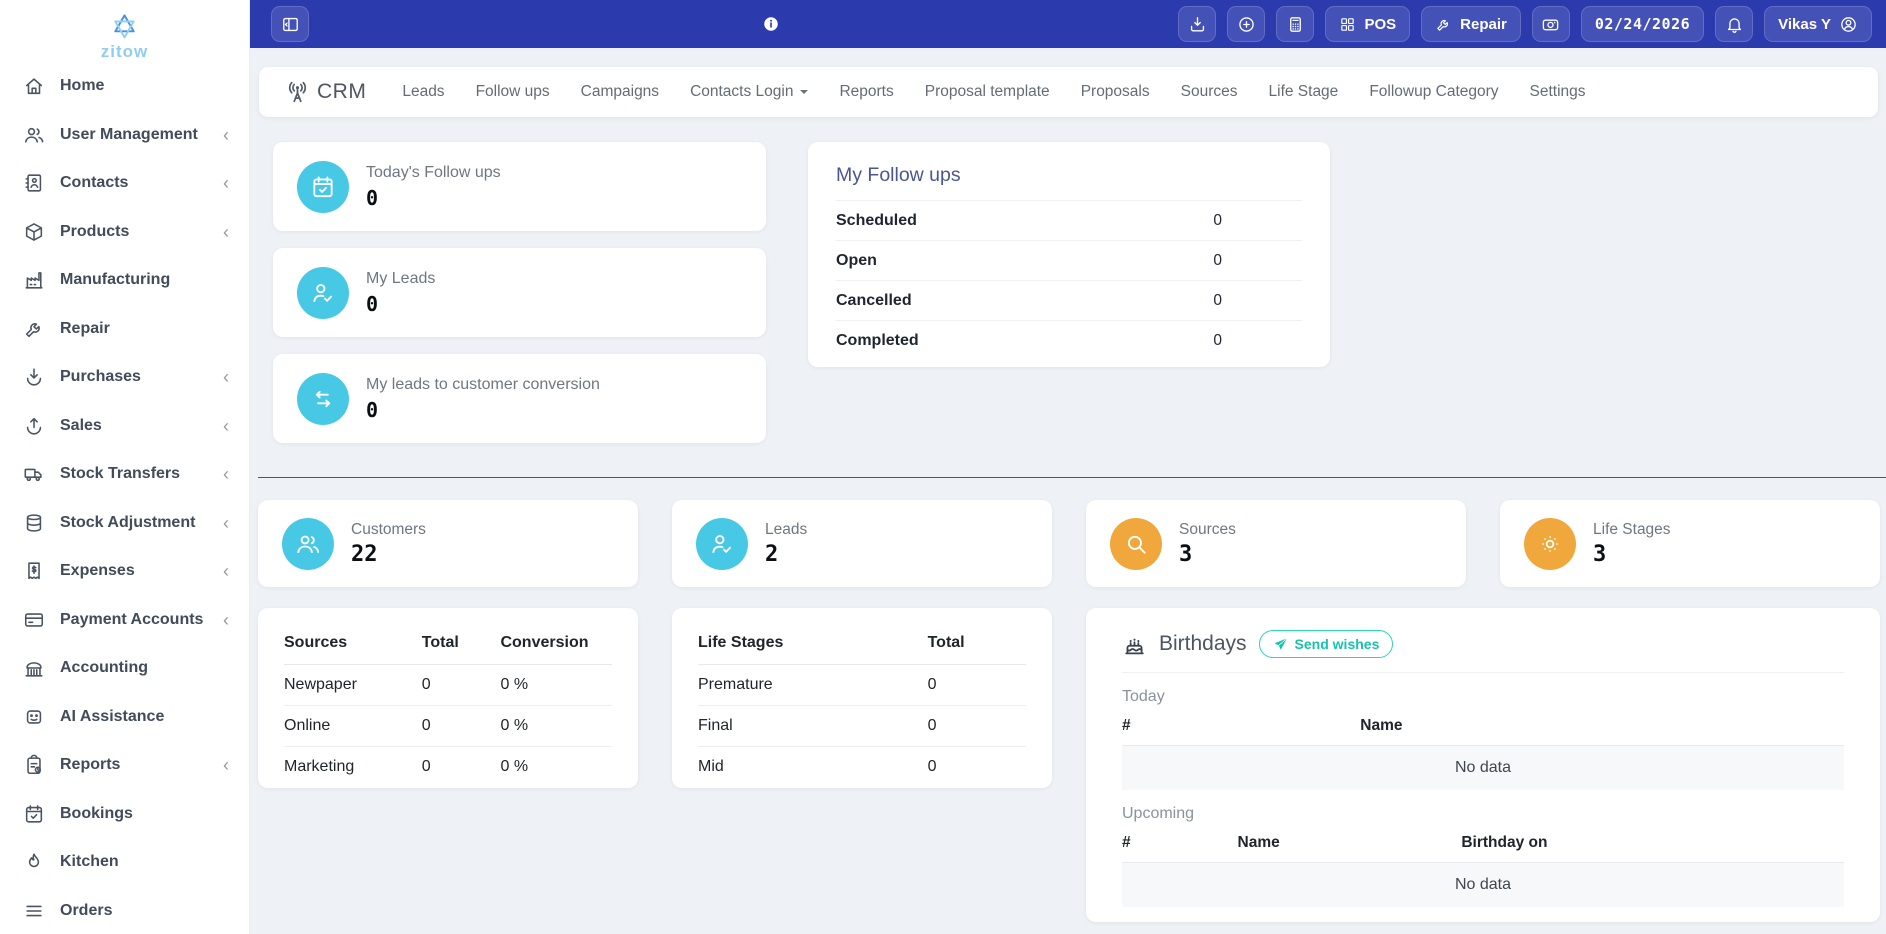 The width and height of the screenshot is (1886, 934). What do you see at coordinates (124, 717) in the screenshot?
I see `sidebar-item-ai-assistance: AI Assistance` at bounding box center [124, 717].